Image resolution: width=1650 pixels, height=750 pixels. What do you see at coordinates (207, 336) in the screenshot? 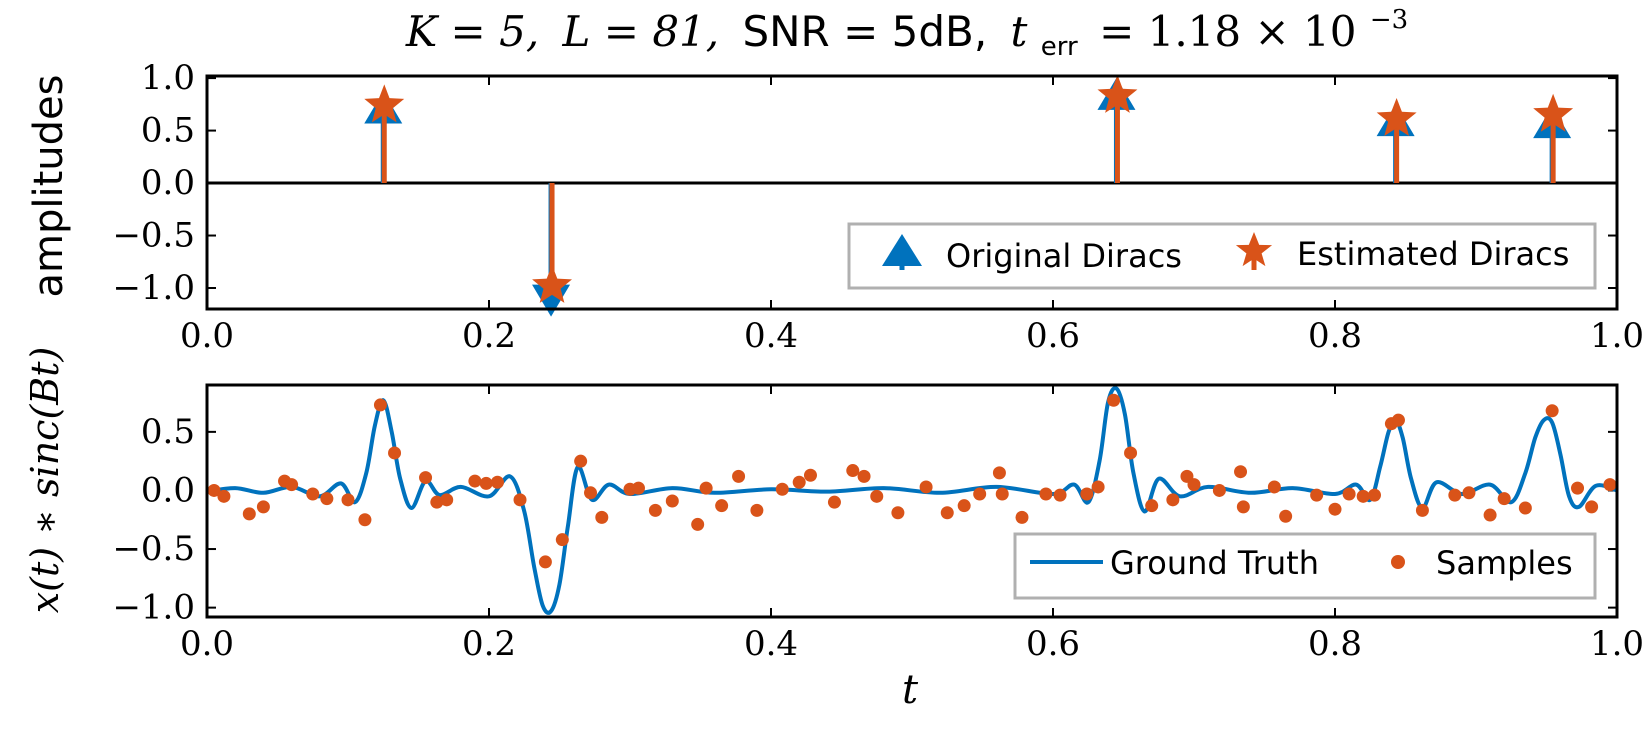
I see `top-xtick-label: 0.0` at bounding box center [207, 336].